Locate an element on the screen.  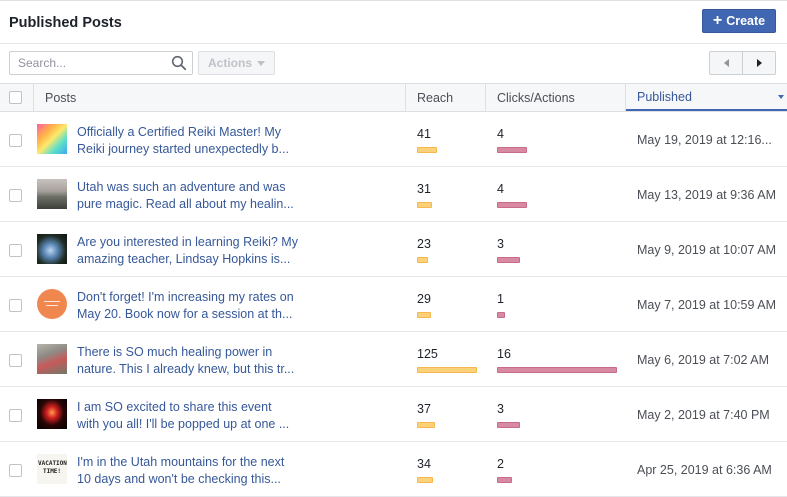
arrow-right-icon is located at coordinates (759, 63).